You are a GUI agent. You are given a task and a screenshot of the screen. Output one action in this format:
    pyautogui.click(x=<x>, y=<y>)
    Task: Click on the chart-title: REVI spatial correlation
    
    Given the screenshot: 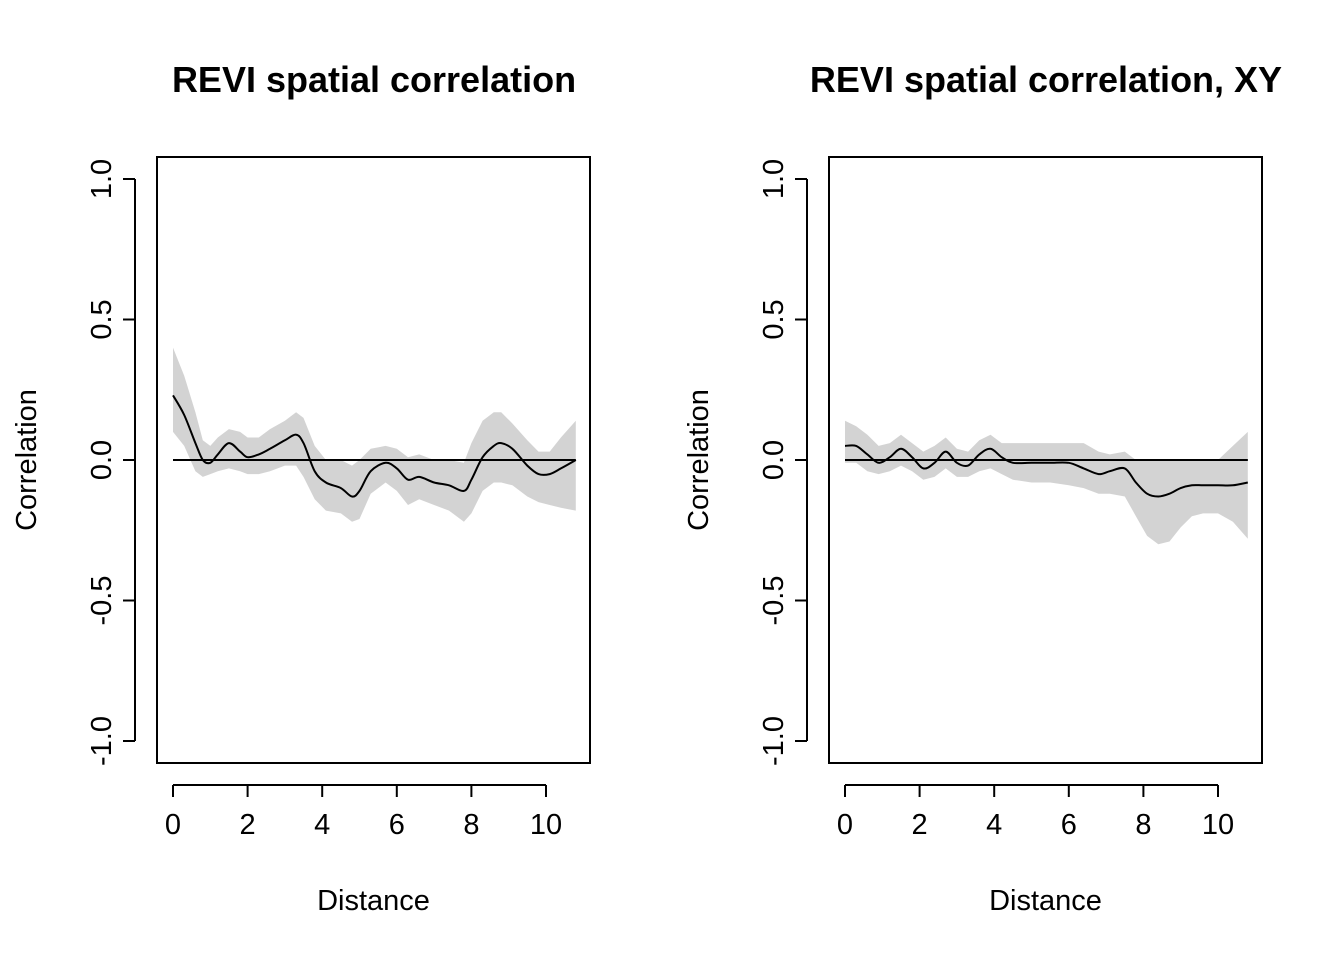 What is the action you would take?
    pyautogui.click(x=374, y=79)
    